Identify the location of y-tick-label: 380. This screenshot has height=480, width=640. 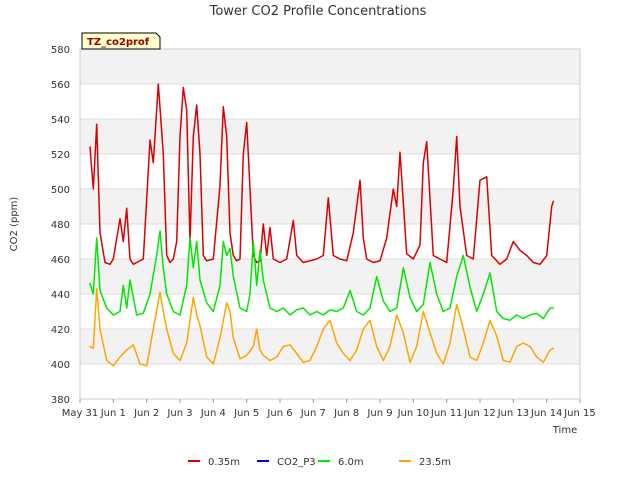
(60, 400).